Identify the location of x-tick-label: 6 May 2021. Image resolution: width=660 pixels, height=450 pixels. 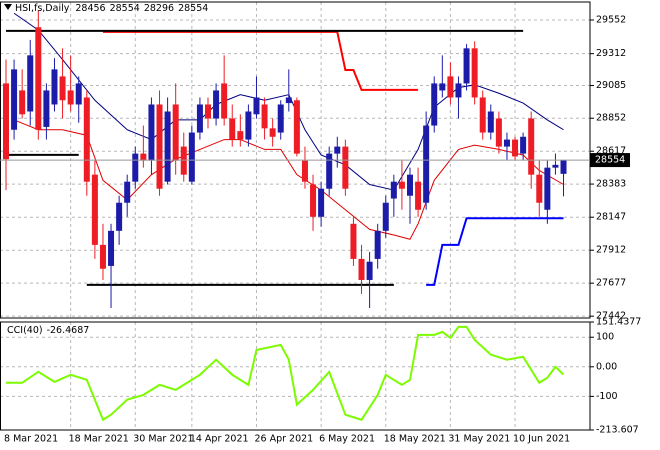
(347, 439).